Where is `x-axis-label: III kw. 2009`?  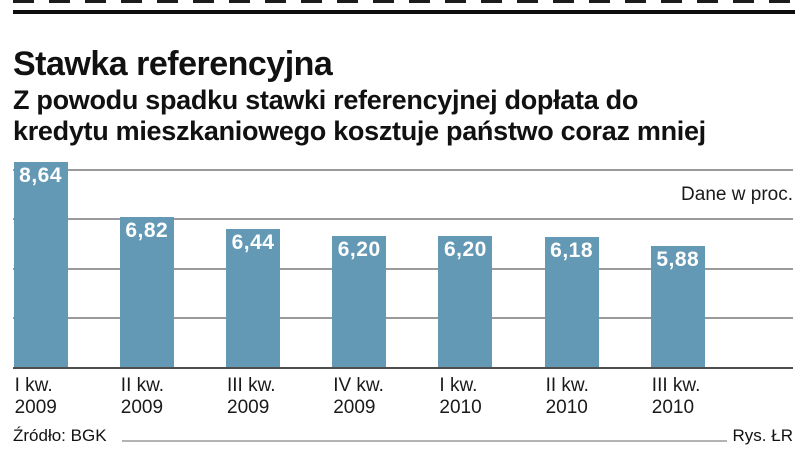
x-axis-label: III kw. 2009 is located at coordinates (251, 397).